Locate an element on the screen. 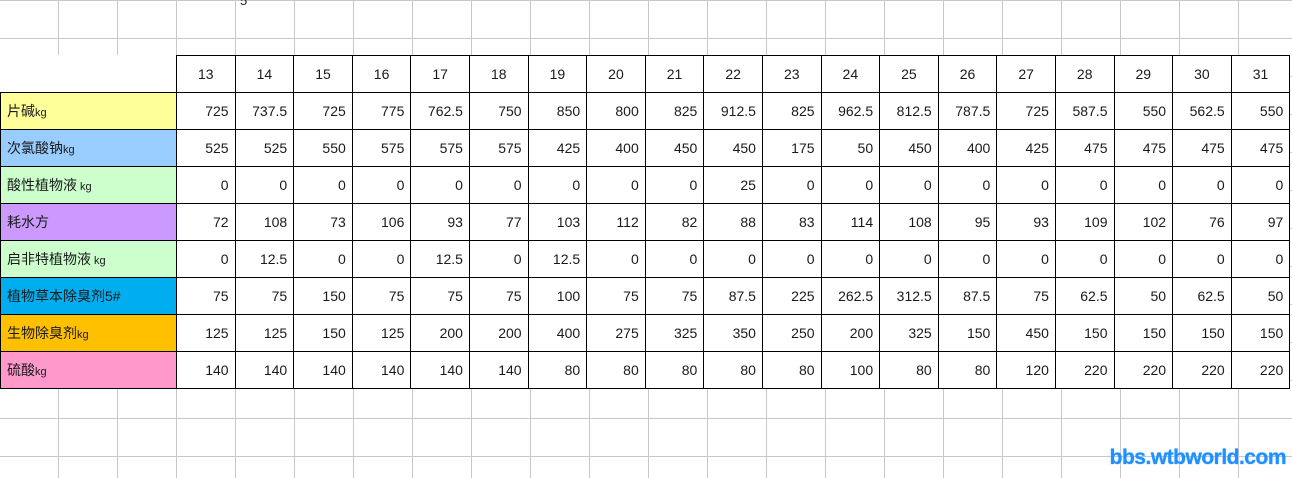  data-cell: 109 is located at coordinates (1084, 222).